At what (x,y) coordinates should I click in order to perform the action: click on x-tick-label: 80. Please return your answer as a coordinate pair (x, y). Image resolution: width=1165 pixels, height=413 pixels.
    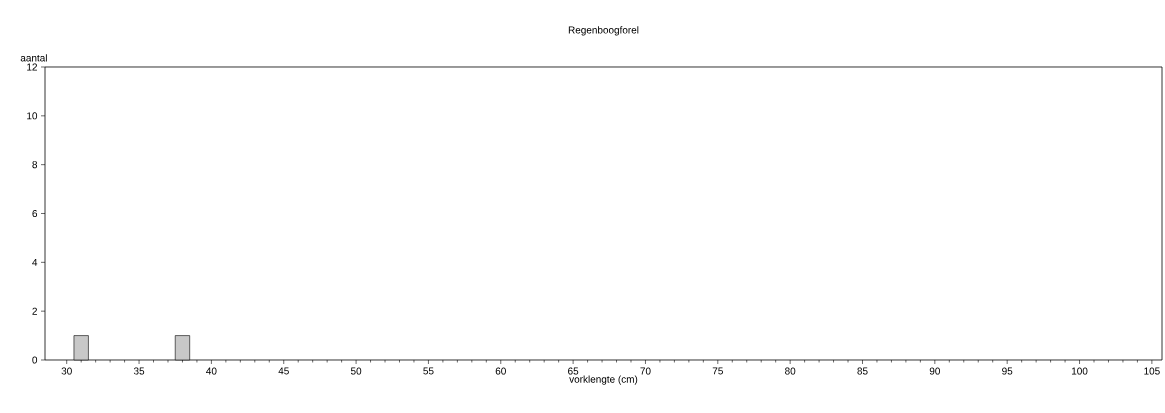
    Looking at the image, I should click on (790, 371).